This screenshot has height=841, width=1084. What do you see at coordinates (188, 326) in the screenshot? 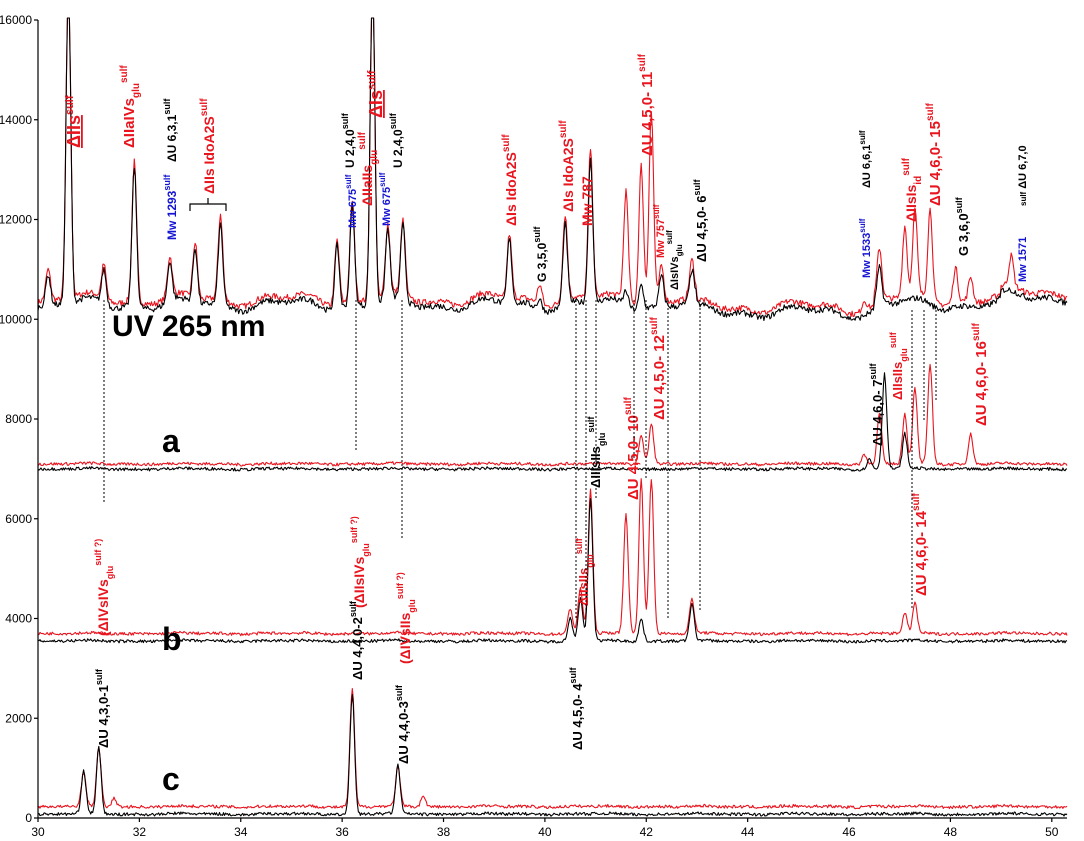
I see `trace-label-uv: UV 265 nm` at bounding box center [188, 326].